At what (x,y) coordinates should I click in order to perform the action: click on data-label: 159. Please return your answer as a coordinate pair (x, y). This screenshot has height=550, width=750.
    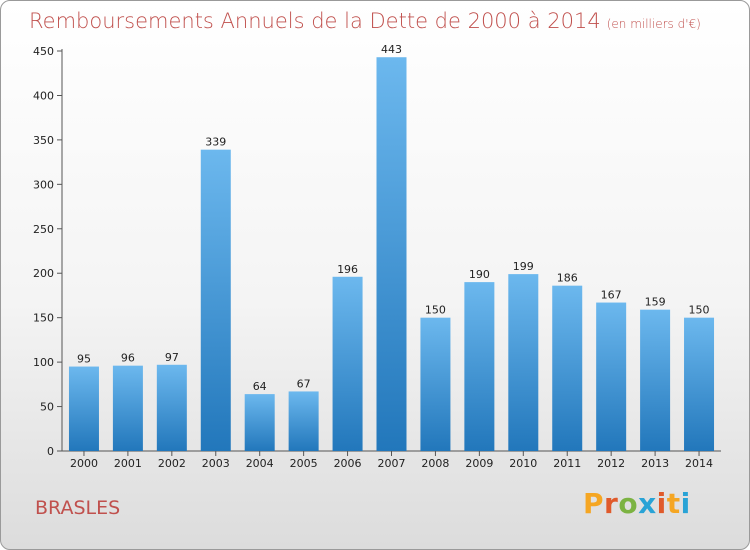
    Looking at the image, I should click on (655, 302).